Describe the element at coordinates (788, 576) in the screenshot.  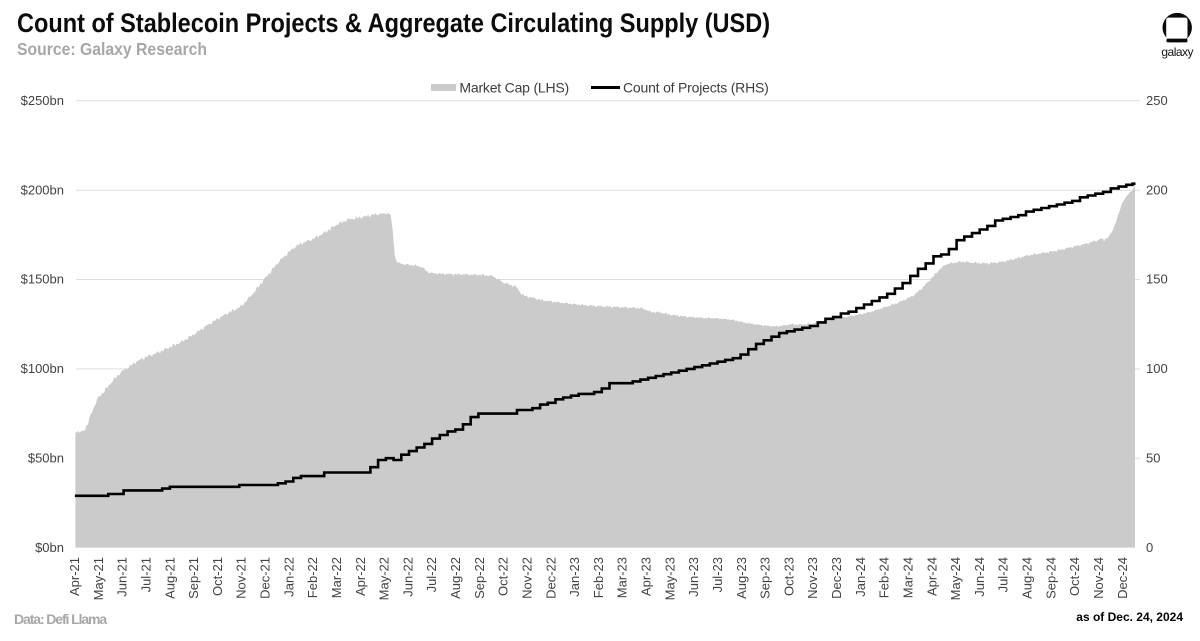
I see `svg-text: Oct-23` at that location.